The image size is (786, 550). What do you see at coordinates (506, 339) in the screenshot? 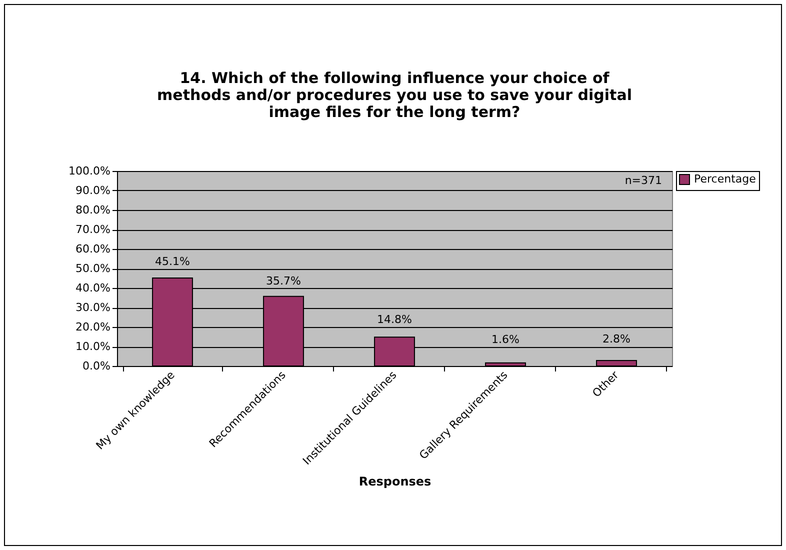
I see `data-label: 1.6%` at bounding box center [506, 339].